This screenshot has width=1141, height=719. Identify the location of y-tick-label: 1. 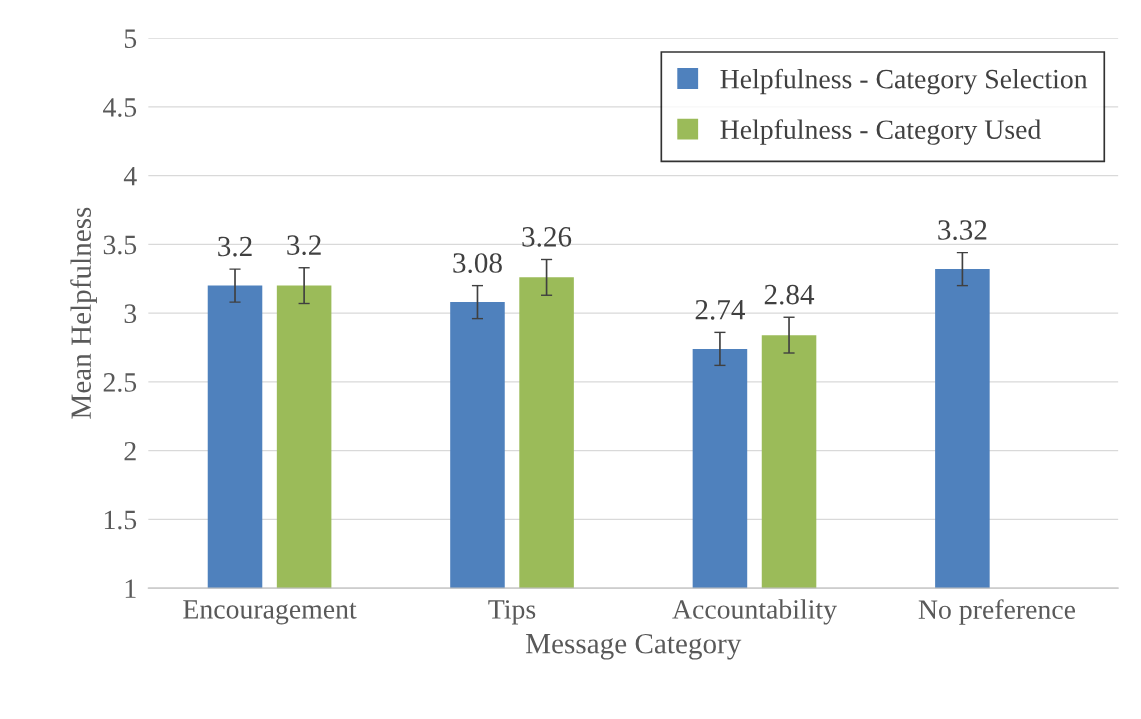
(130, 588).